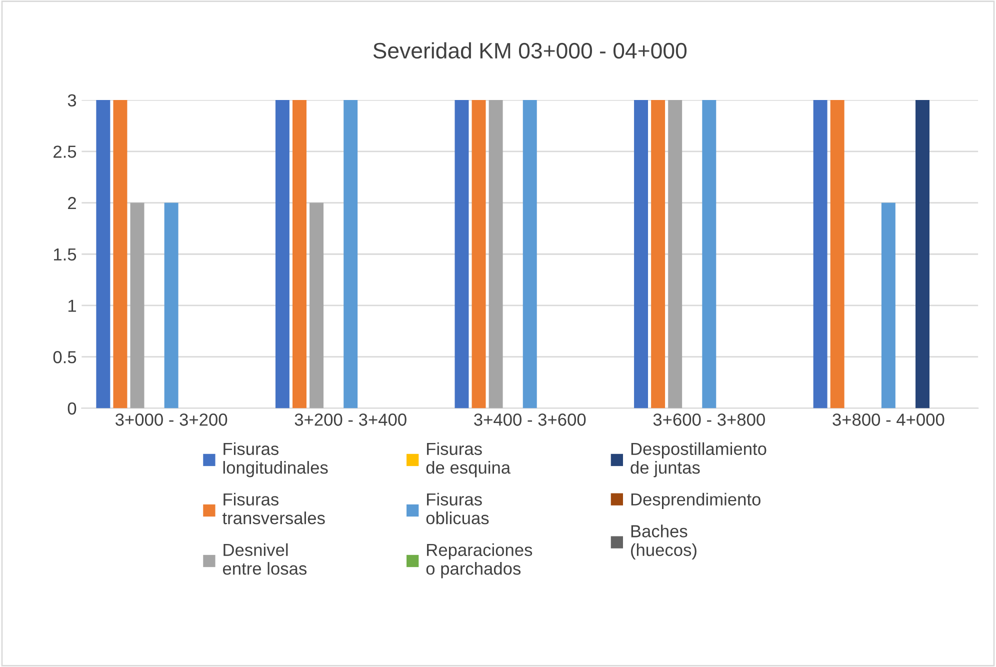 This screenshot has width=996, height=667. What do you see at coordinates (888, 420) in the screenshot?
I see `x-tick-label: 3+800 - 4+000` at bounding box center [888, 420].